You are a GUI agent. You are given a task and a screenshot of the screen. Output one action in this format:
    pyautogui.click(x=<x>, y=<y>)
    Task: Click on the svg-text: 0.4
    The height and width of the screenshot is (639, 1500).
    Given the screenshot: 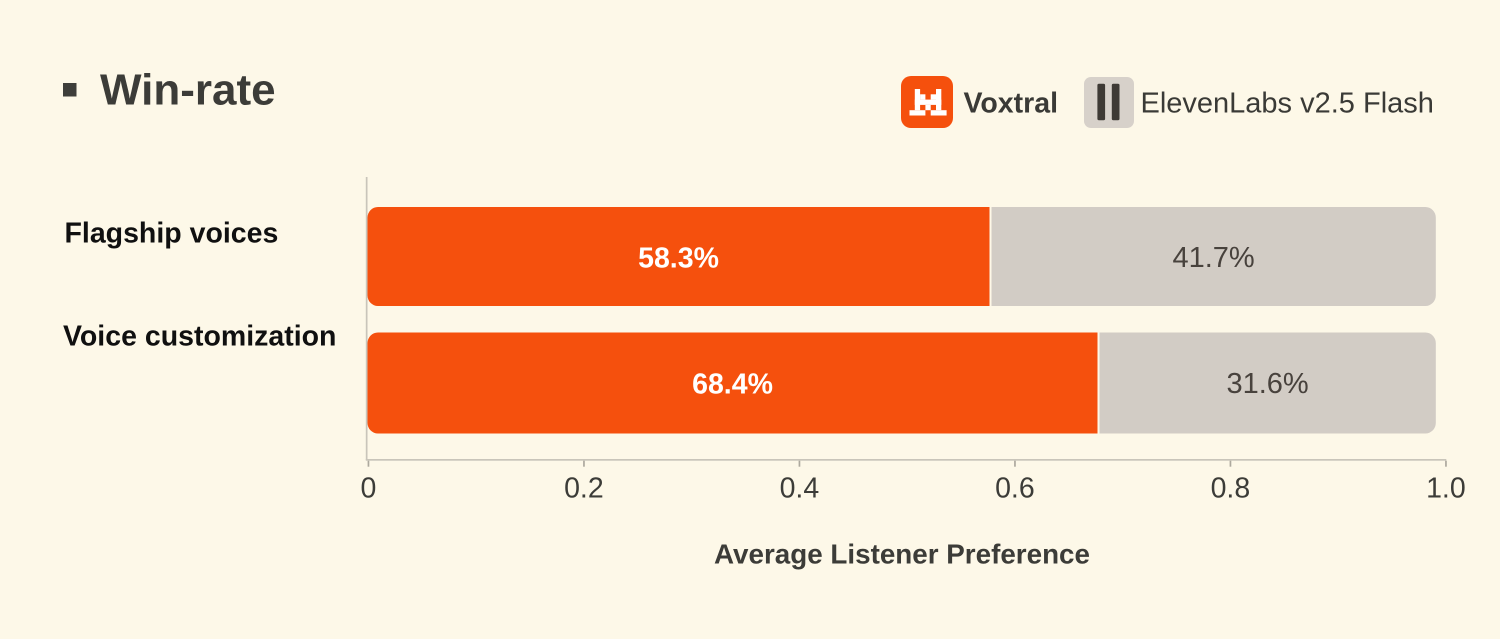 What is the action you would take?
    pyautogui.click(x=800, y=489)
    